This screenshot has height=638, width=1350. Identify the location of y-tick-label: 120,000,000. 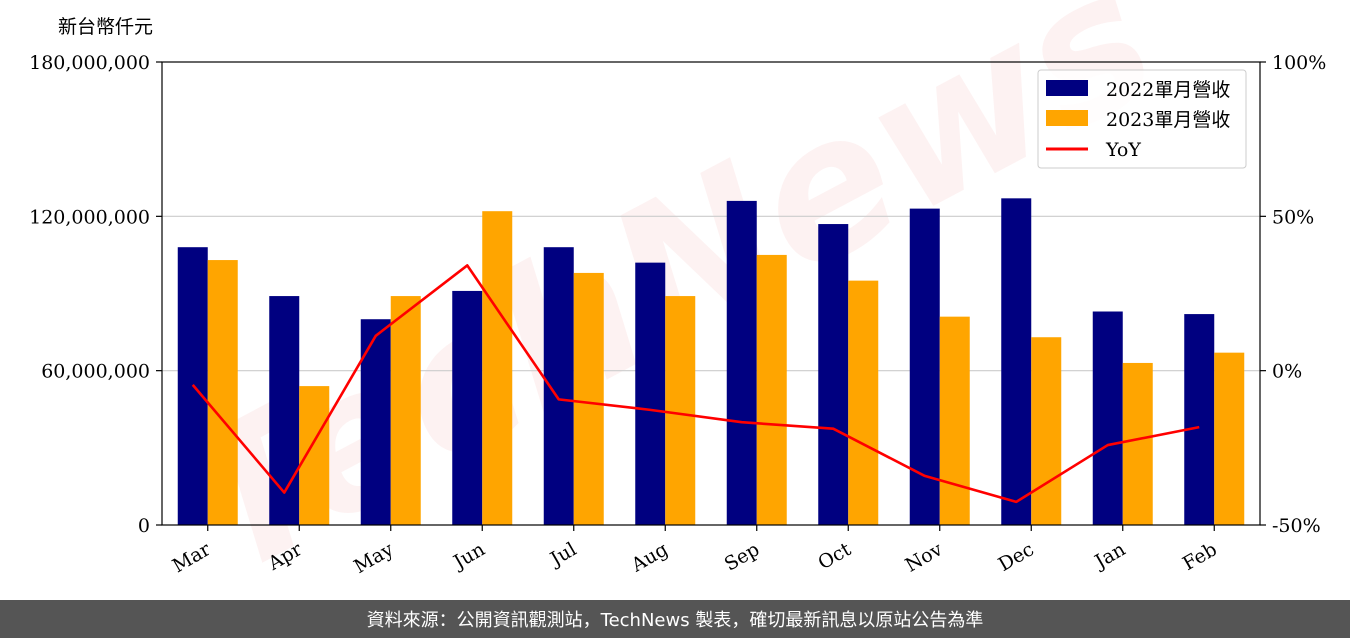
(89, 217).